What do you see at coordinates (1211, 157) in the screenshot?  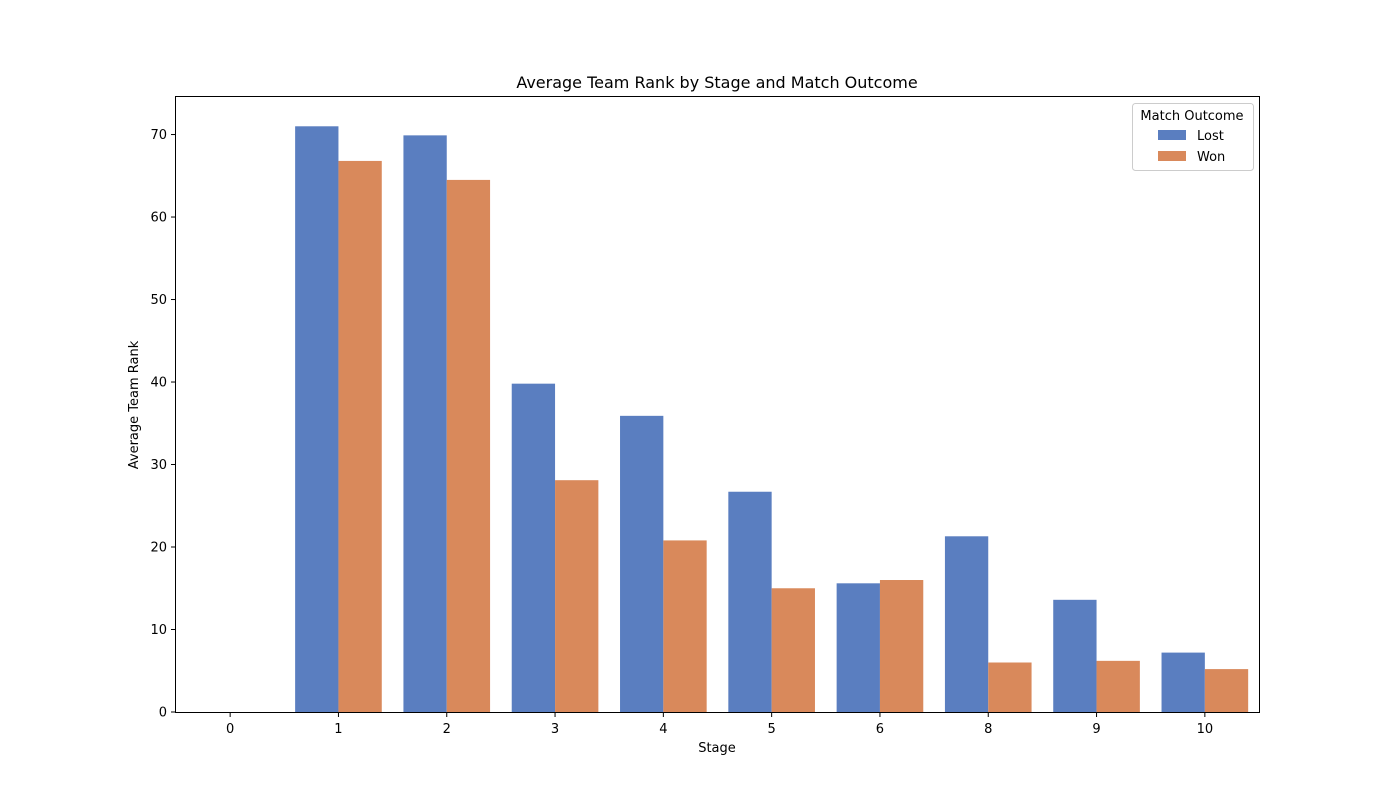 I see `legend-label-won: Won` at bounding box center [1211, 157].